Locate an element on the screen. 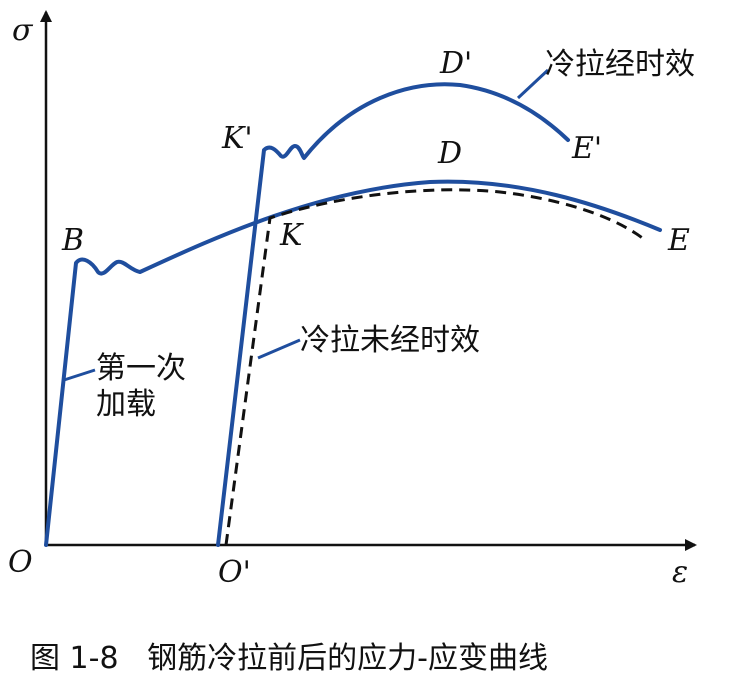 The height and width of the screenshot is (692, 734). origin2-label: O' is located at coordinates (234, 572).